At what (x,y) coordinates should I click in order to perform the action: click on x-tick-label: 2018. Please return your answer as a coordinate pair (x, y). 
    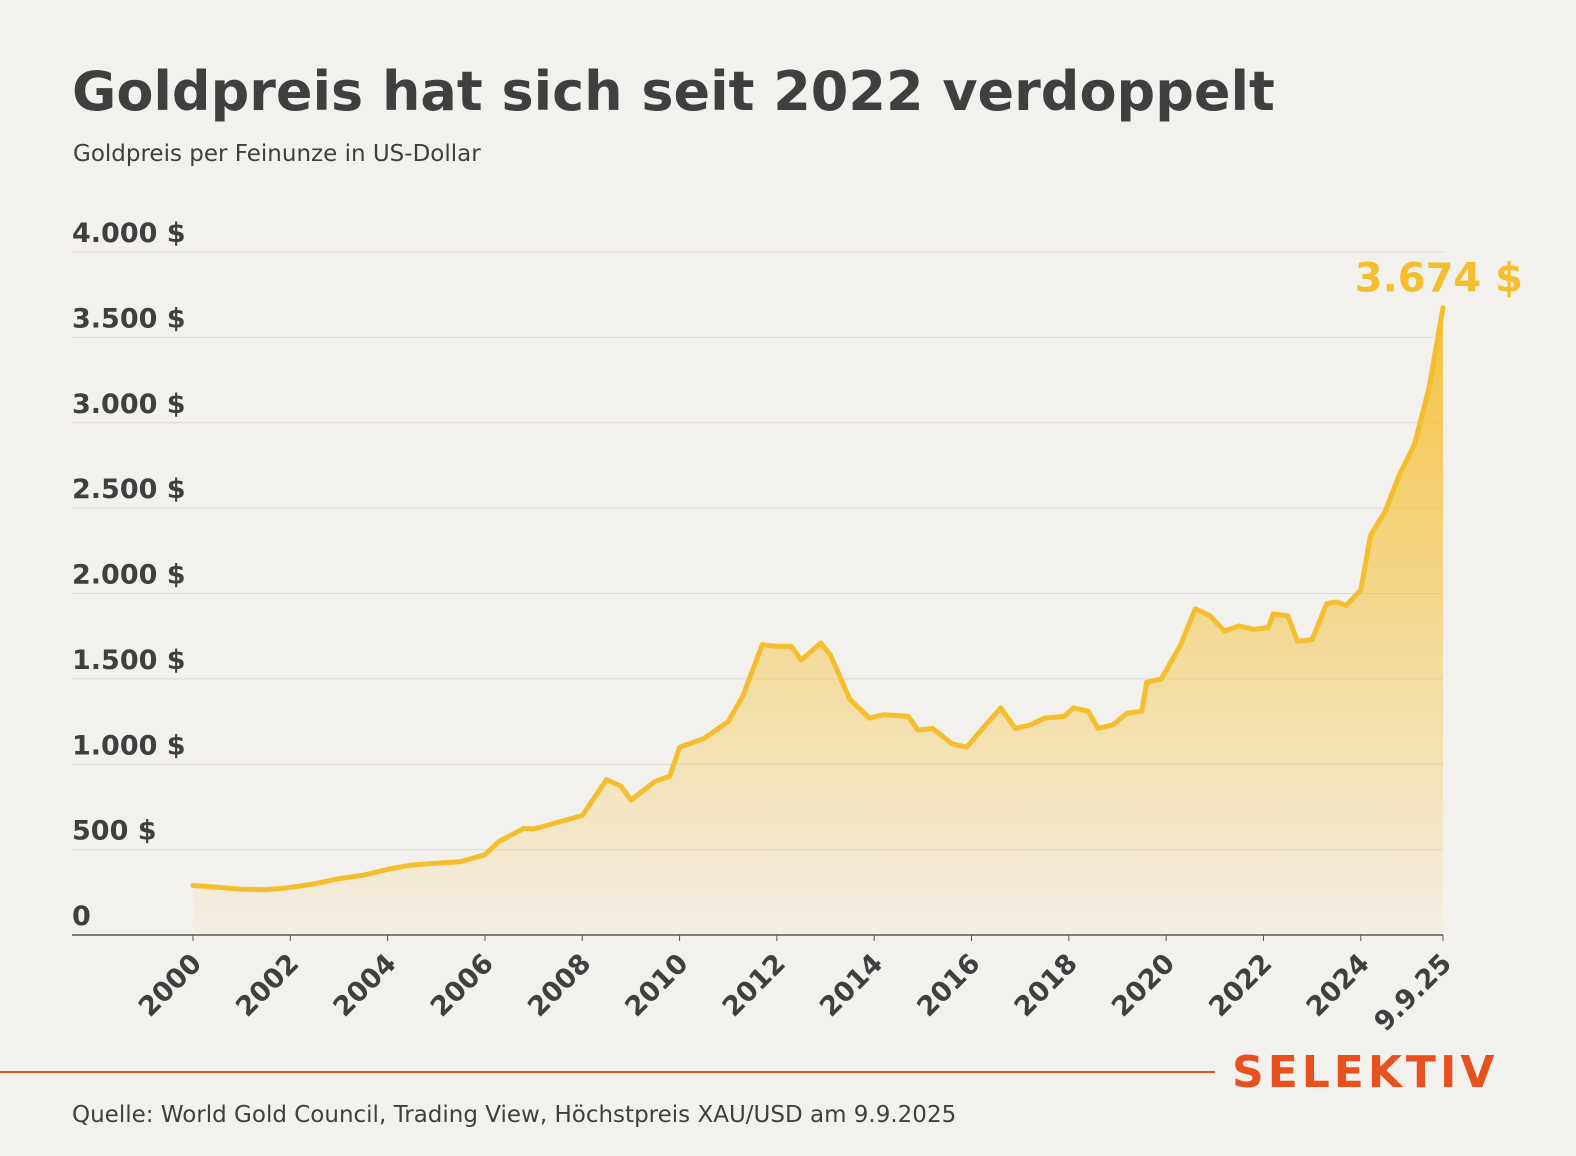
    Looking at the image, I should click on (1046, 985).